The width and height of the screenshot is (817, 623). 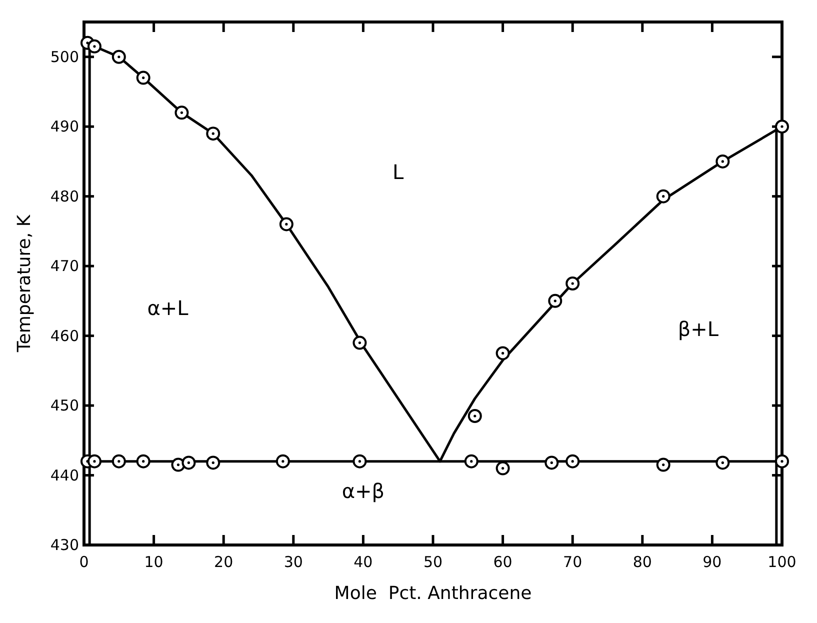 I want to click on annotation: β+L, so click(x=699, y=328).